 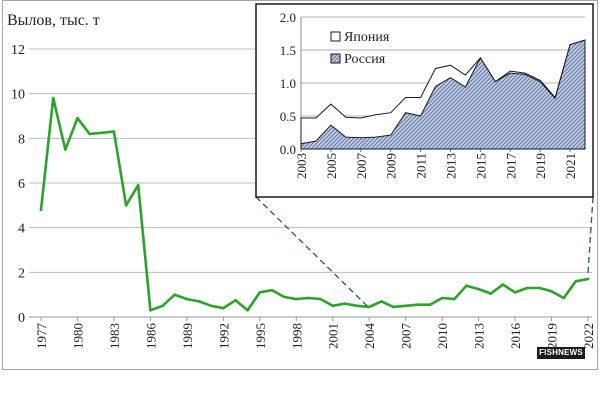 What do you see at coordinates (288, 116) in the screenshot?
I see `inset-y-tick-label: 0.5` at bounding box center [288, 116].